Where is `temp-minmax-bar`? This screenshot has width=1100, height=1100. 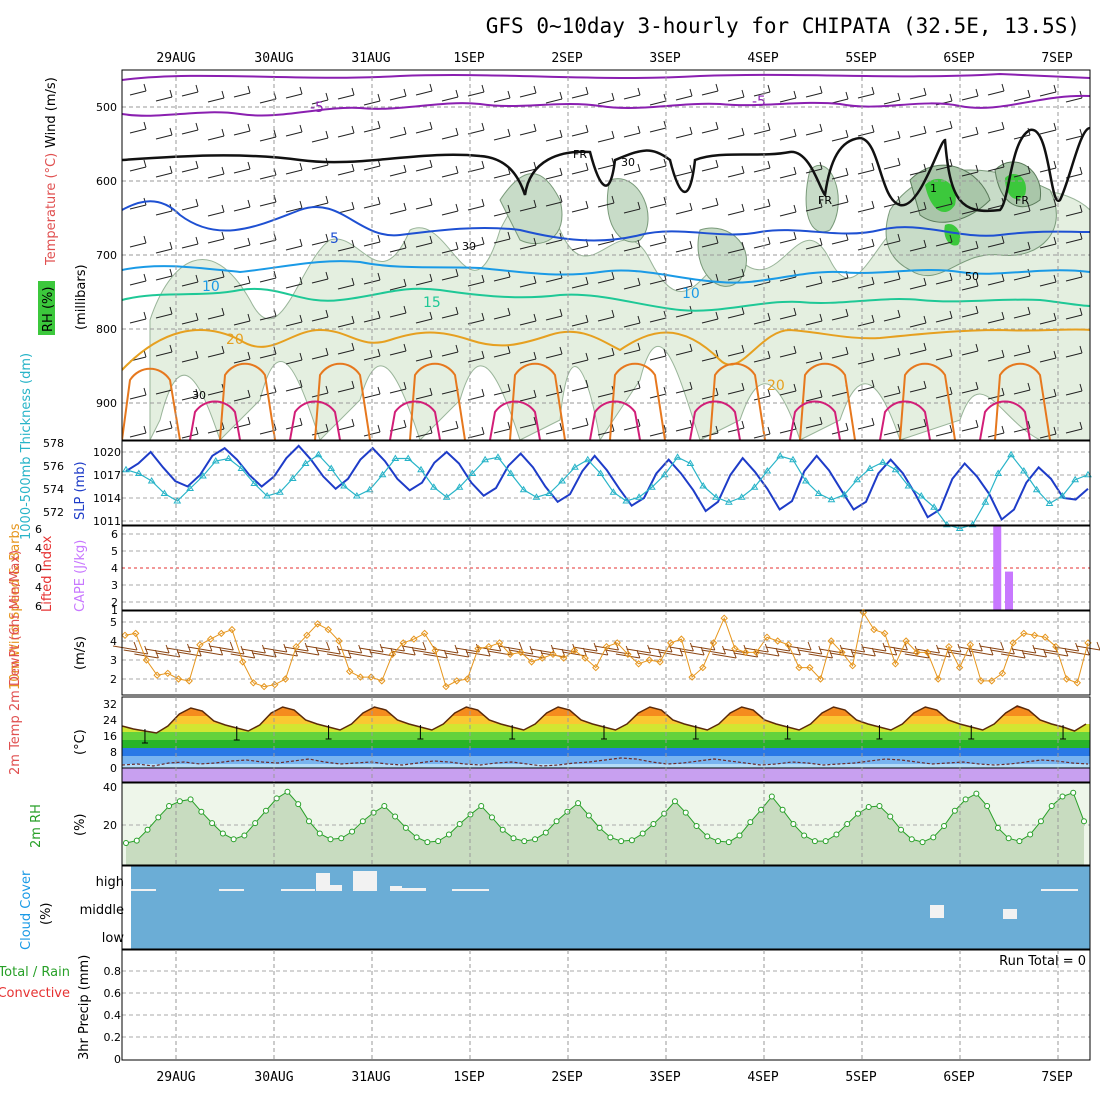
temp-minmax-bar is located at coordinates (879, 732).